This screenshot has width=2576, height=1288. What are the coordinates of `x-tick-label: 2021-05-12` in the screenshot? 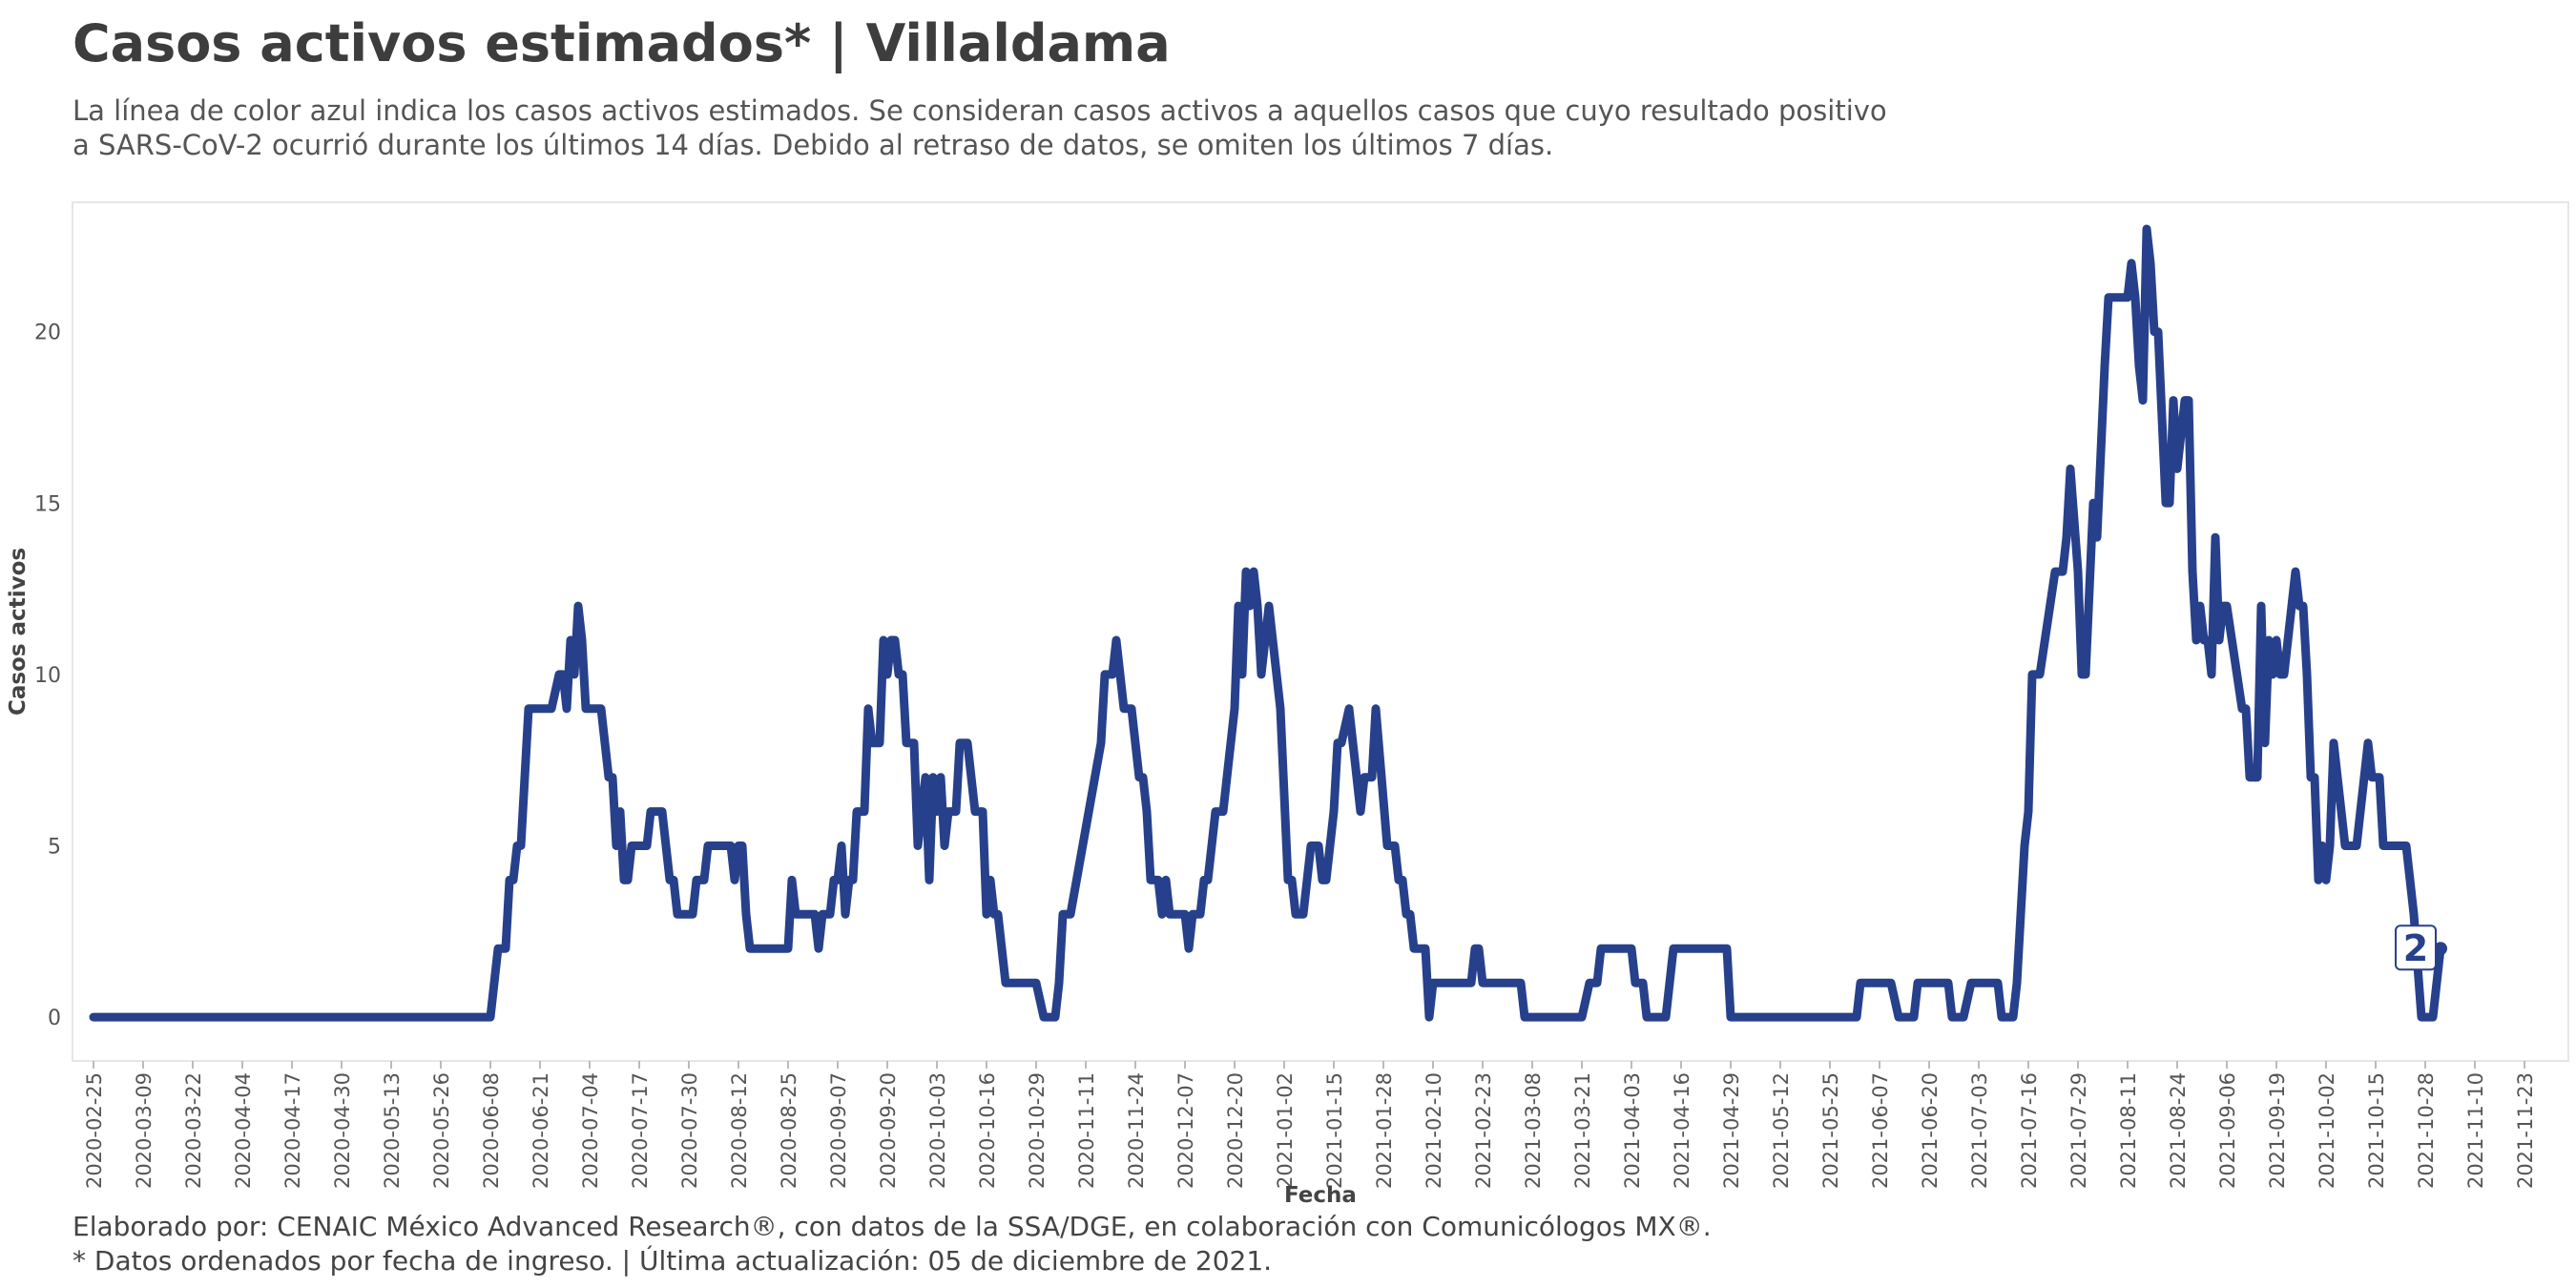 It's located at (1781, 1130).